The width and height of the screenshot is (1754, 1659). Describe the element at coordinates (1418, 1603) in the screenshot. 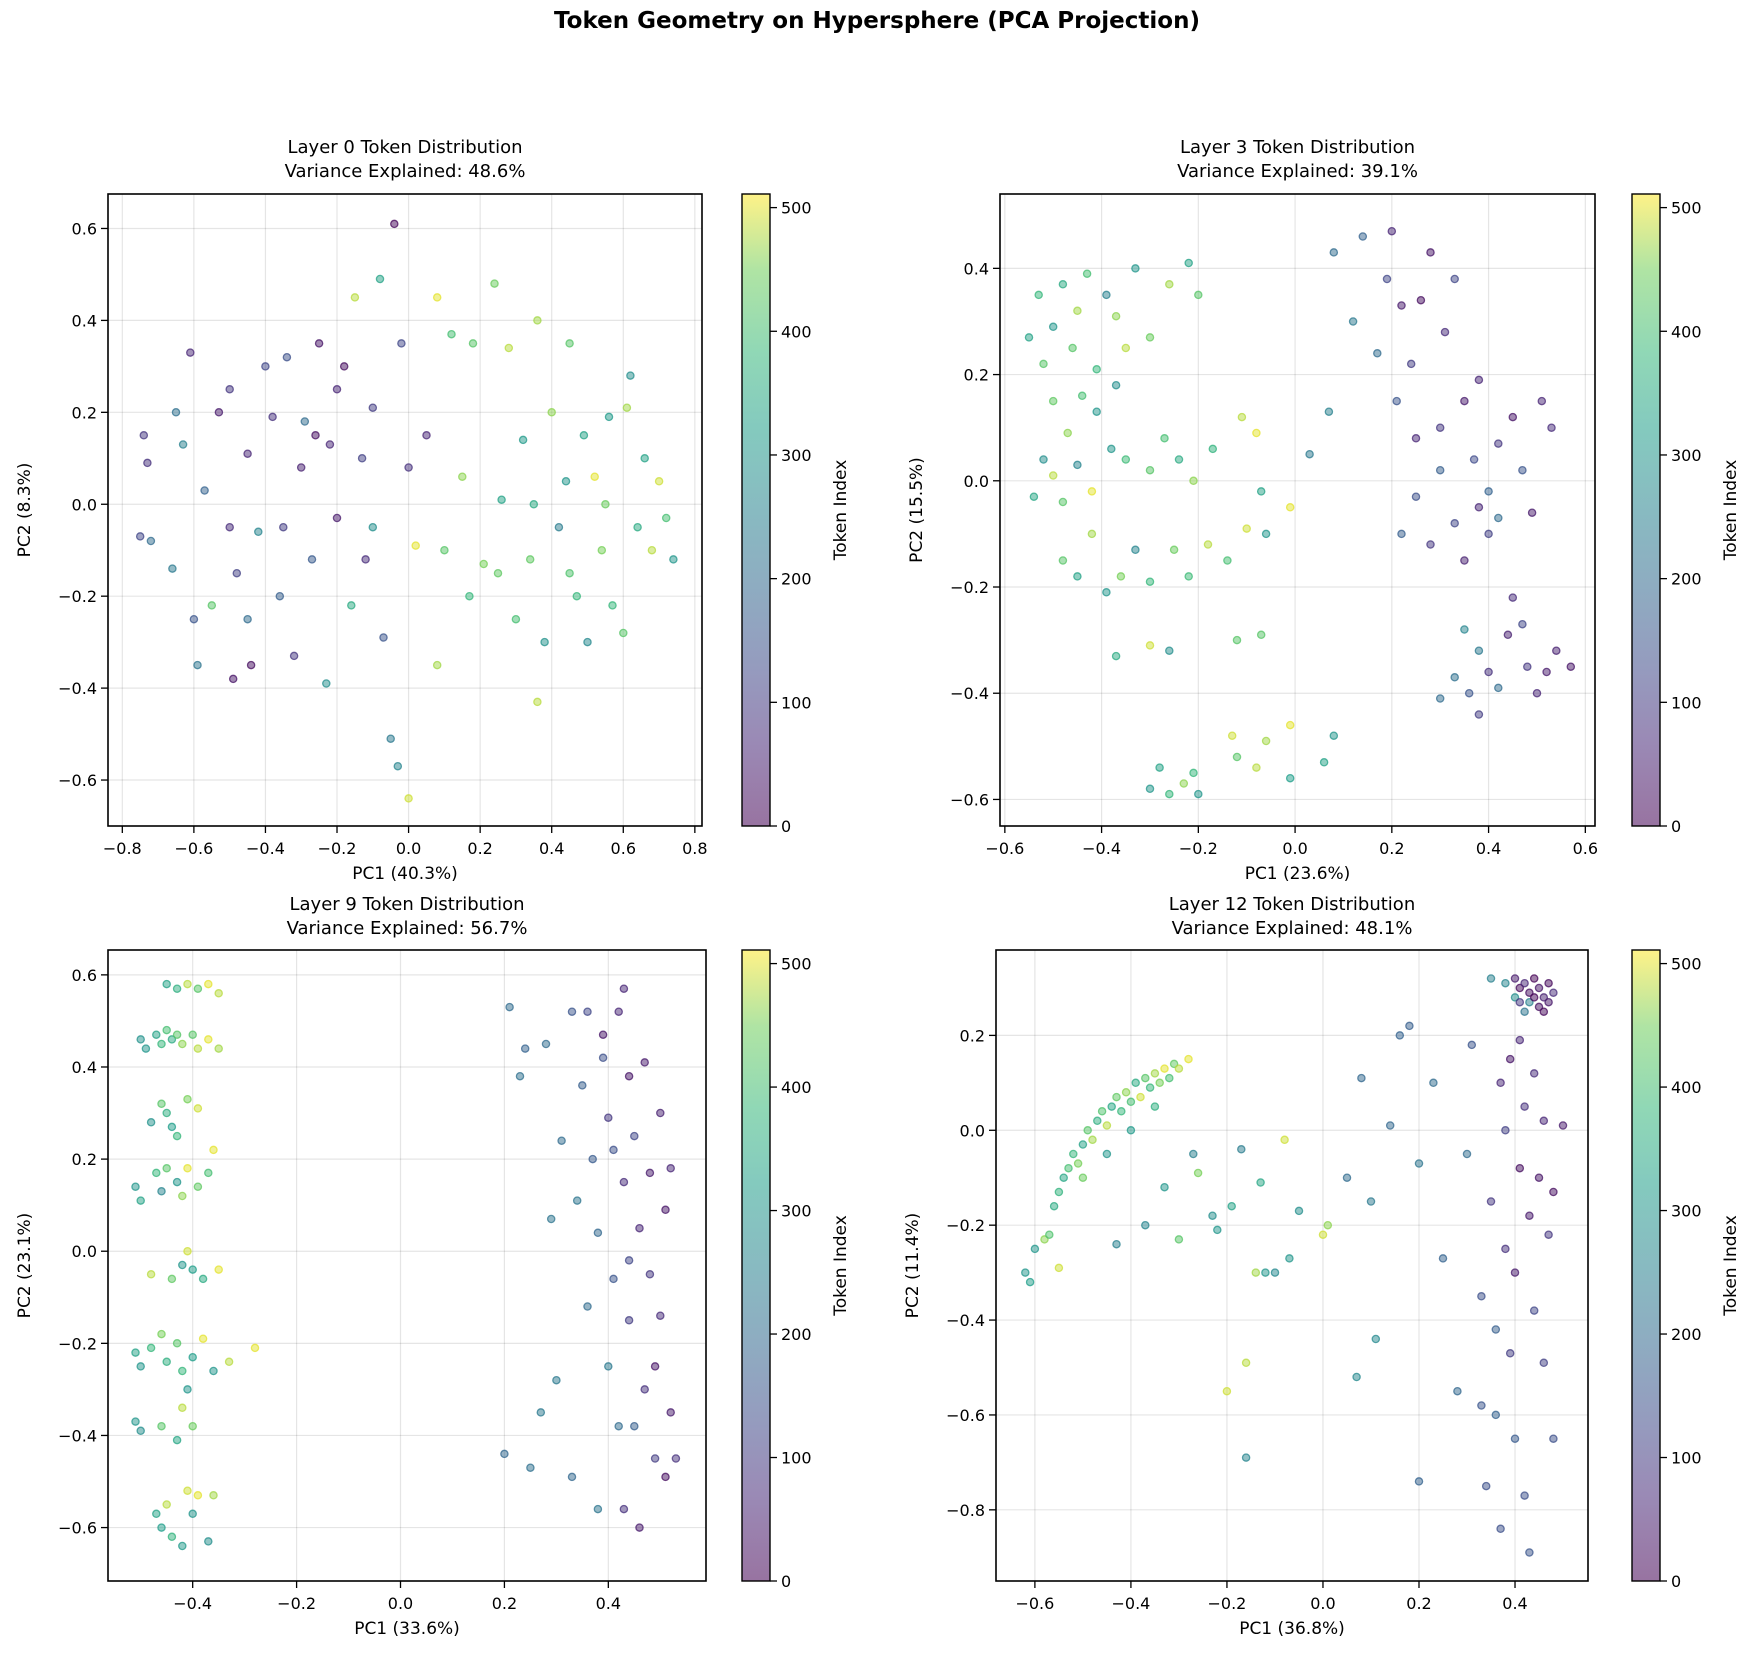

I see `x-tick-label: 0.2` at that location.